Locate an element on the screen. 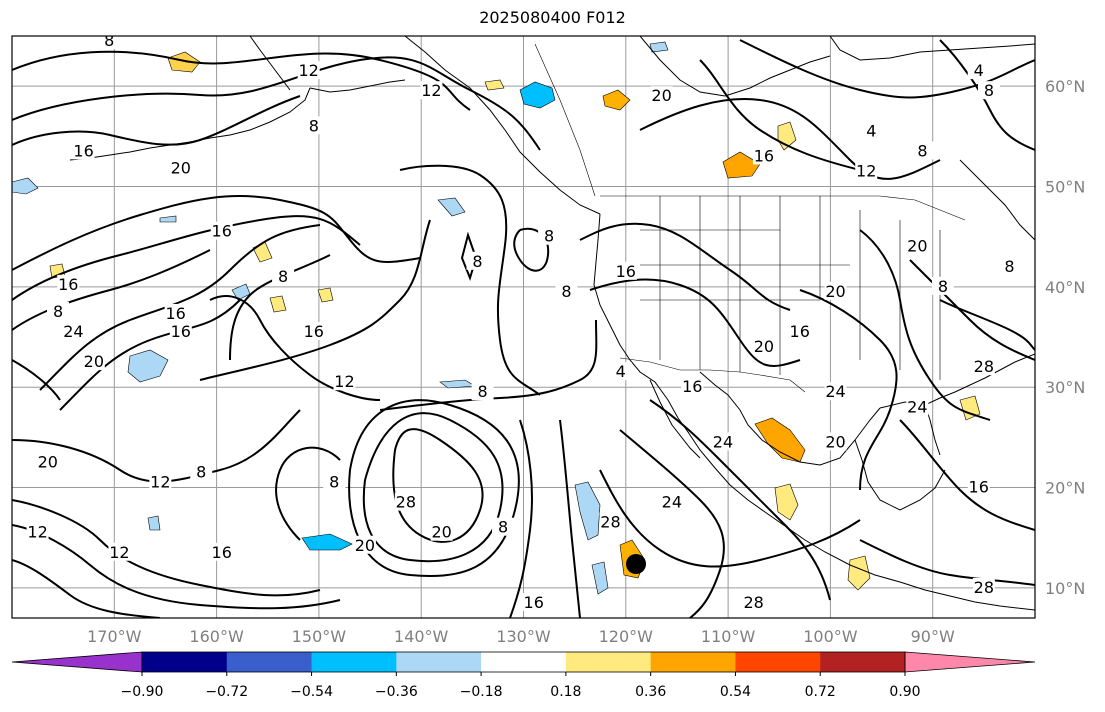  colorbar-tick-label: −0.18 is located at coordinates (481, 692).